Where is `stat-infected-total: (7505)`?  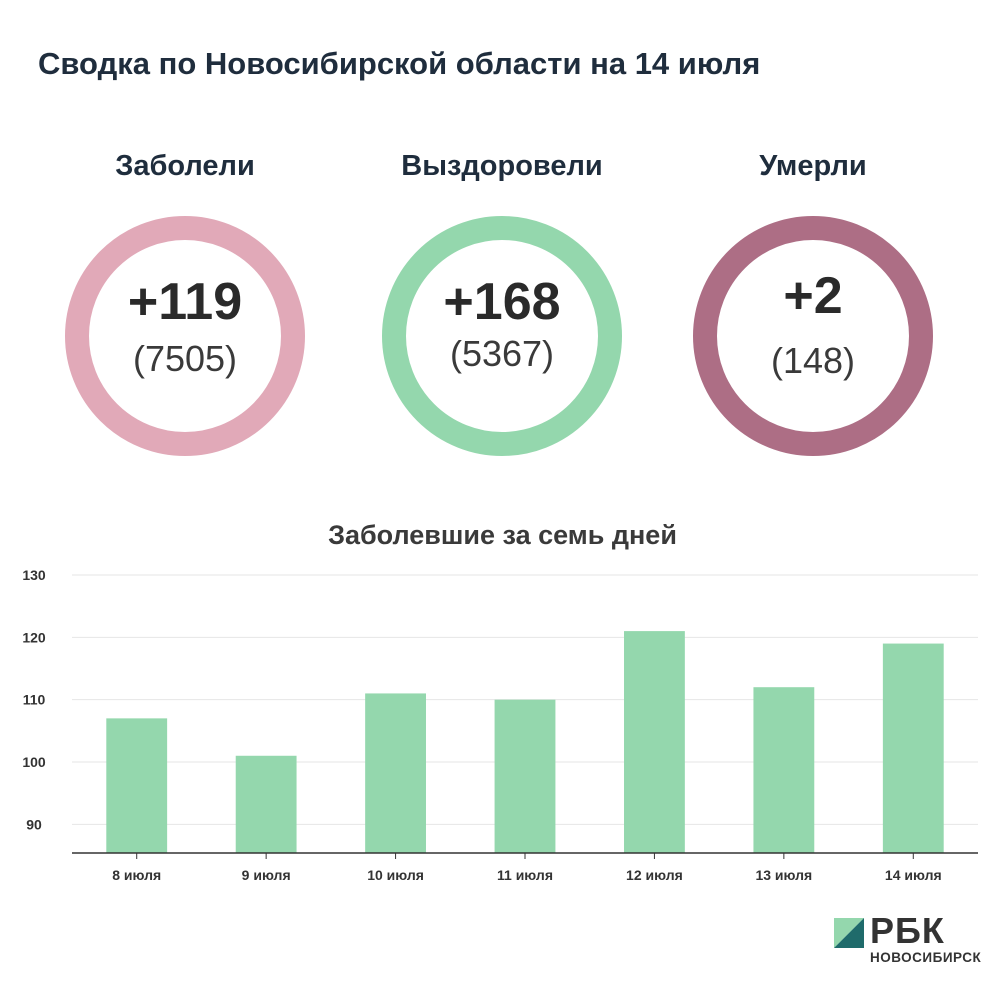
stat-infected-total: (7505) is located at coordinates (185, 358).